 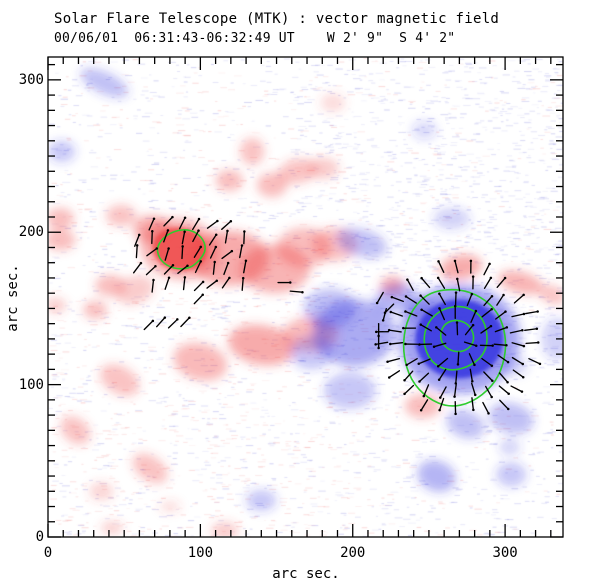 What do you see at coordinates (455, 338) in the screenshot?
I see `contour-right-spot-middle` at bounding box center [455, 338].